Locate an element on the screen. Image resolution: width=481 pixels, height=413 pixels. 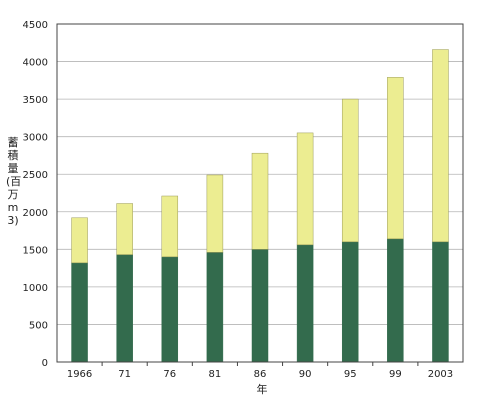
x-tick-label-86: 86 is located at coordinates (260, 374).